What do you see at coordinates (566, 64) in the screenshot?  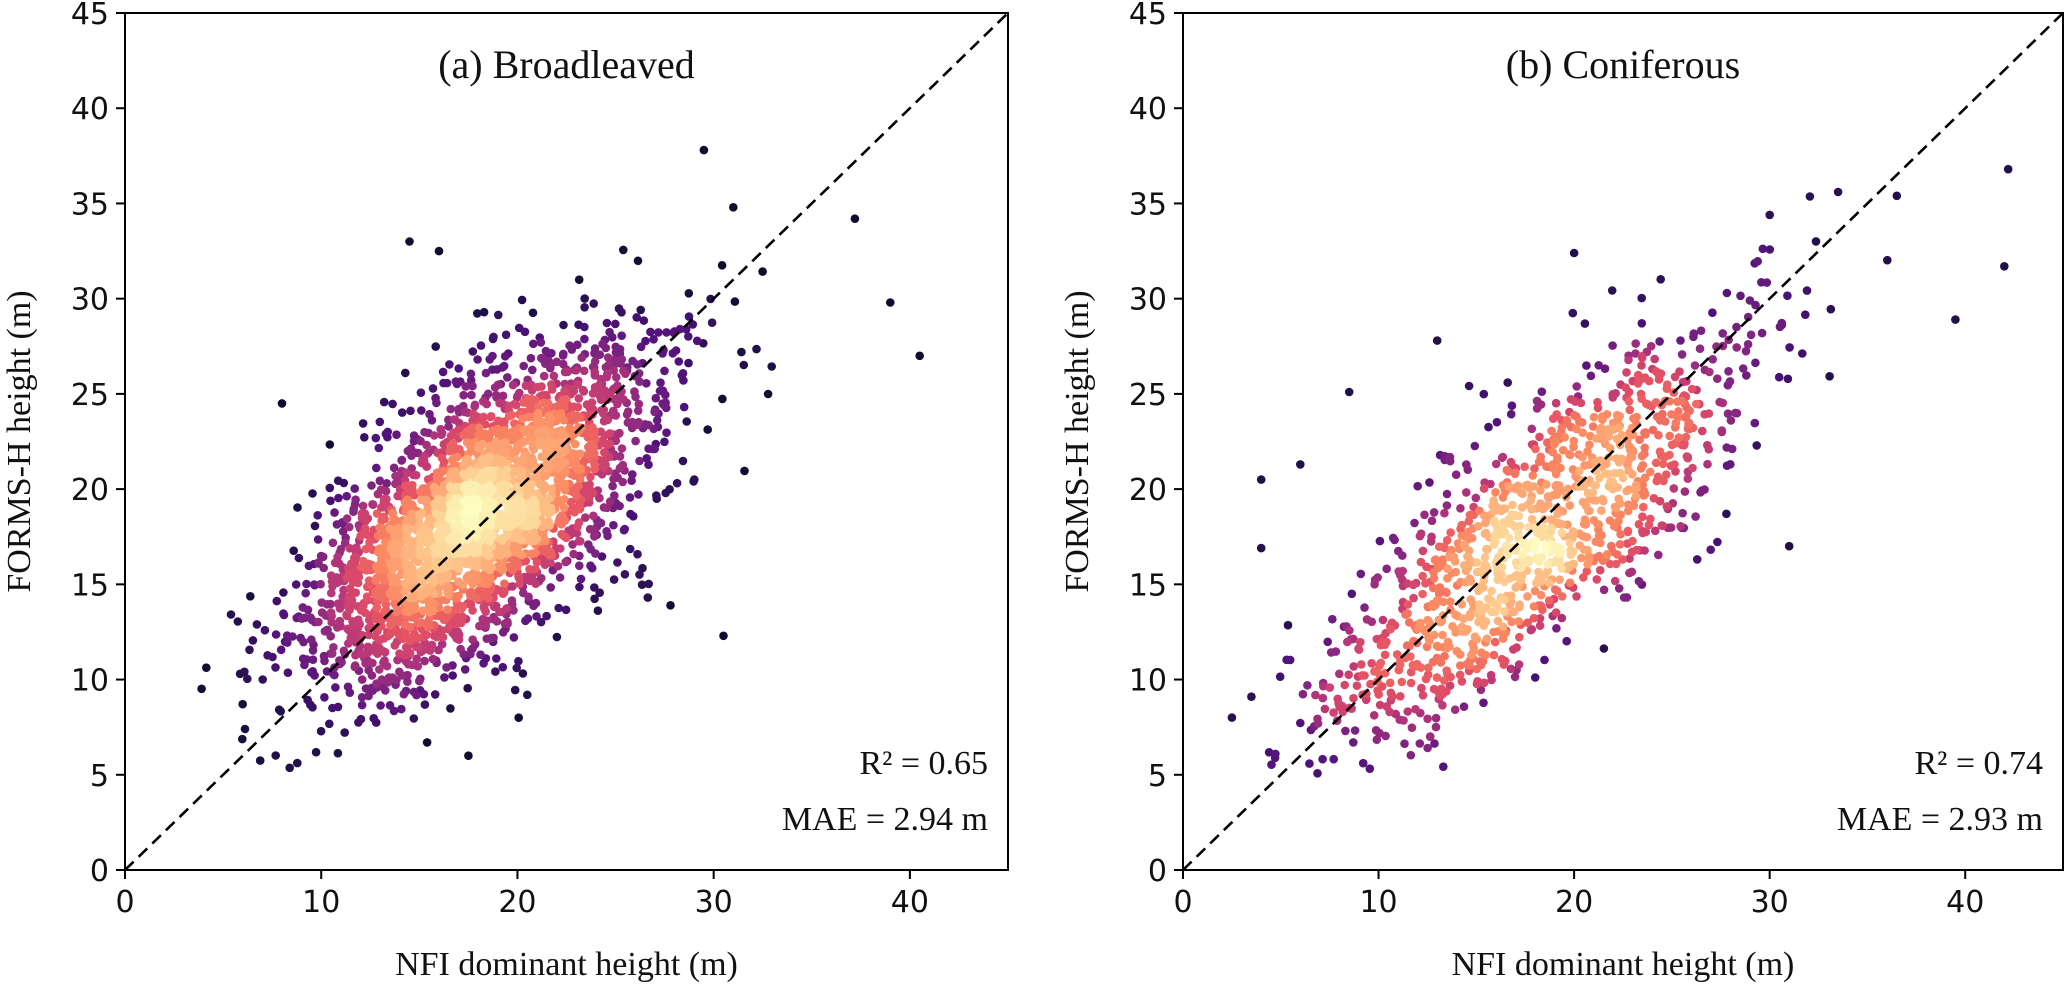 I see `panel-title-broadleaved: (a) Broadleaved` at bounding box center [566, 64].